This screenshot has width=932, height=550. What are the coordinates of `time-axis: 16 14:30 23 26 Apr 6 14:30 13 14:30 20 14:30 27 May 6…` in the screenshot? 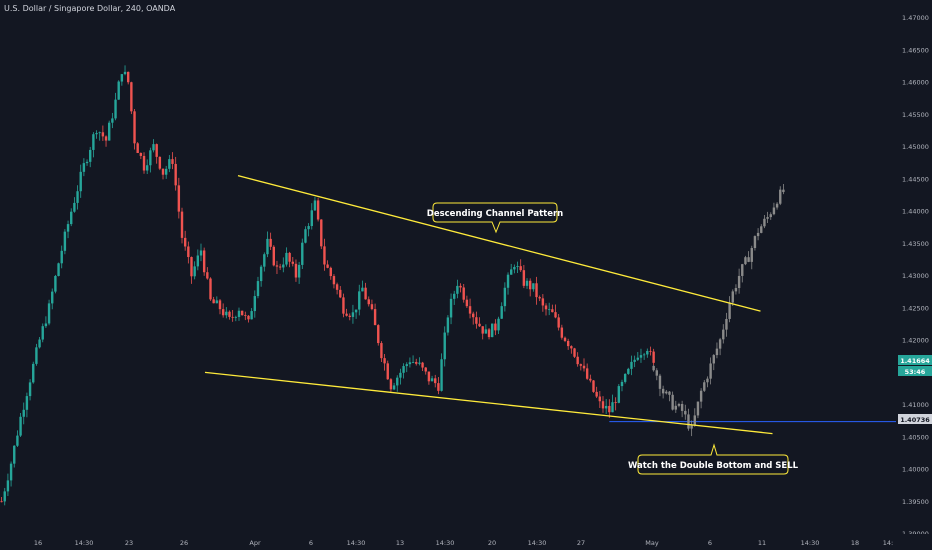 It's located at (466, 542).